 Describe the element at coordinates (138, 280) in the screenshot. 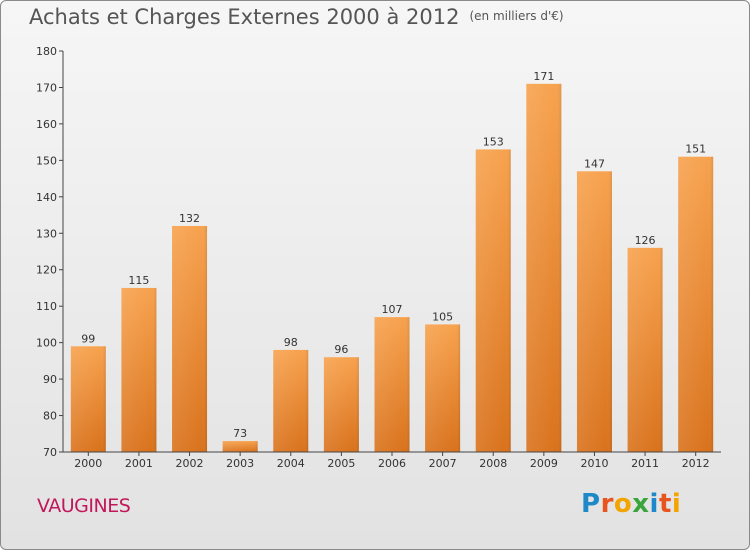

I see `bar-value-label: 115` at that location.